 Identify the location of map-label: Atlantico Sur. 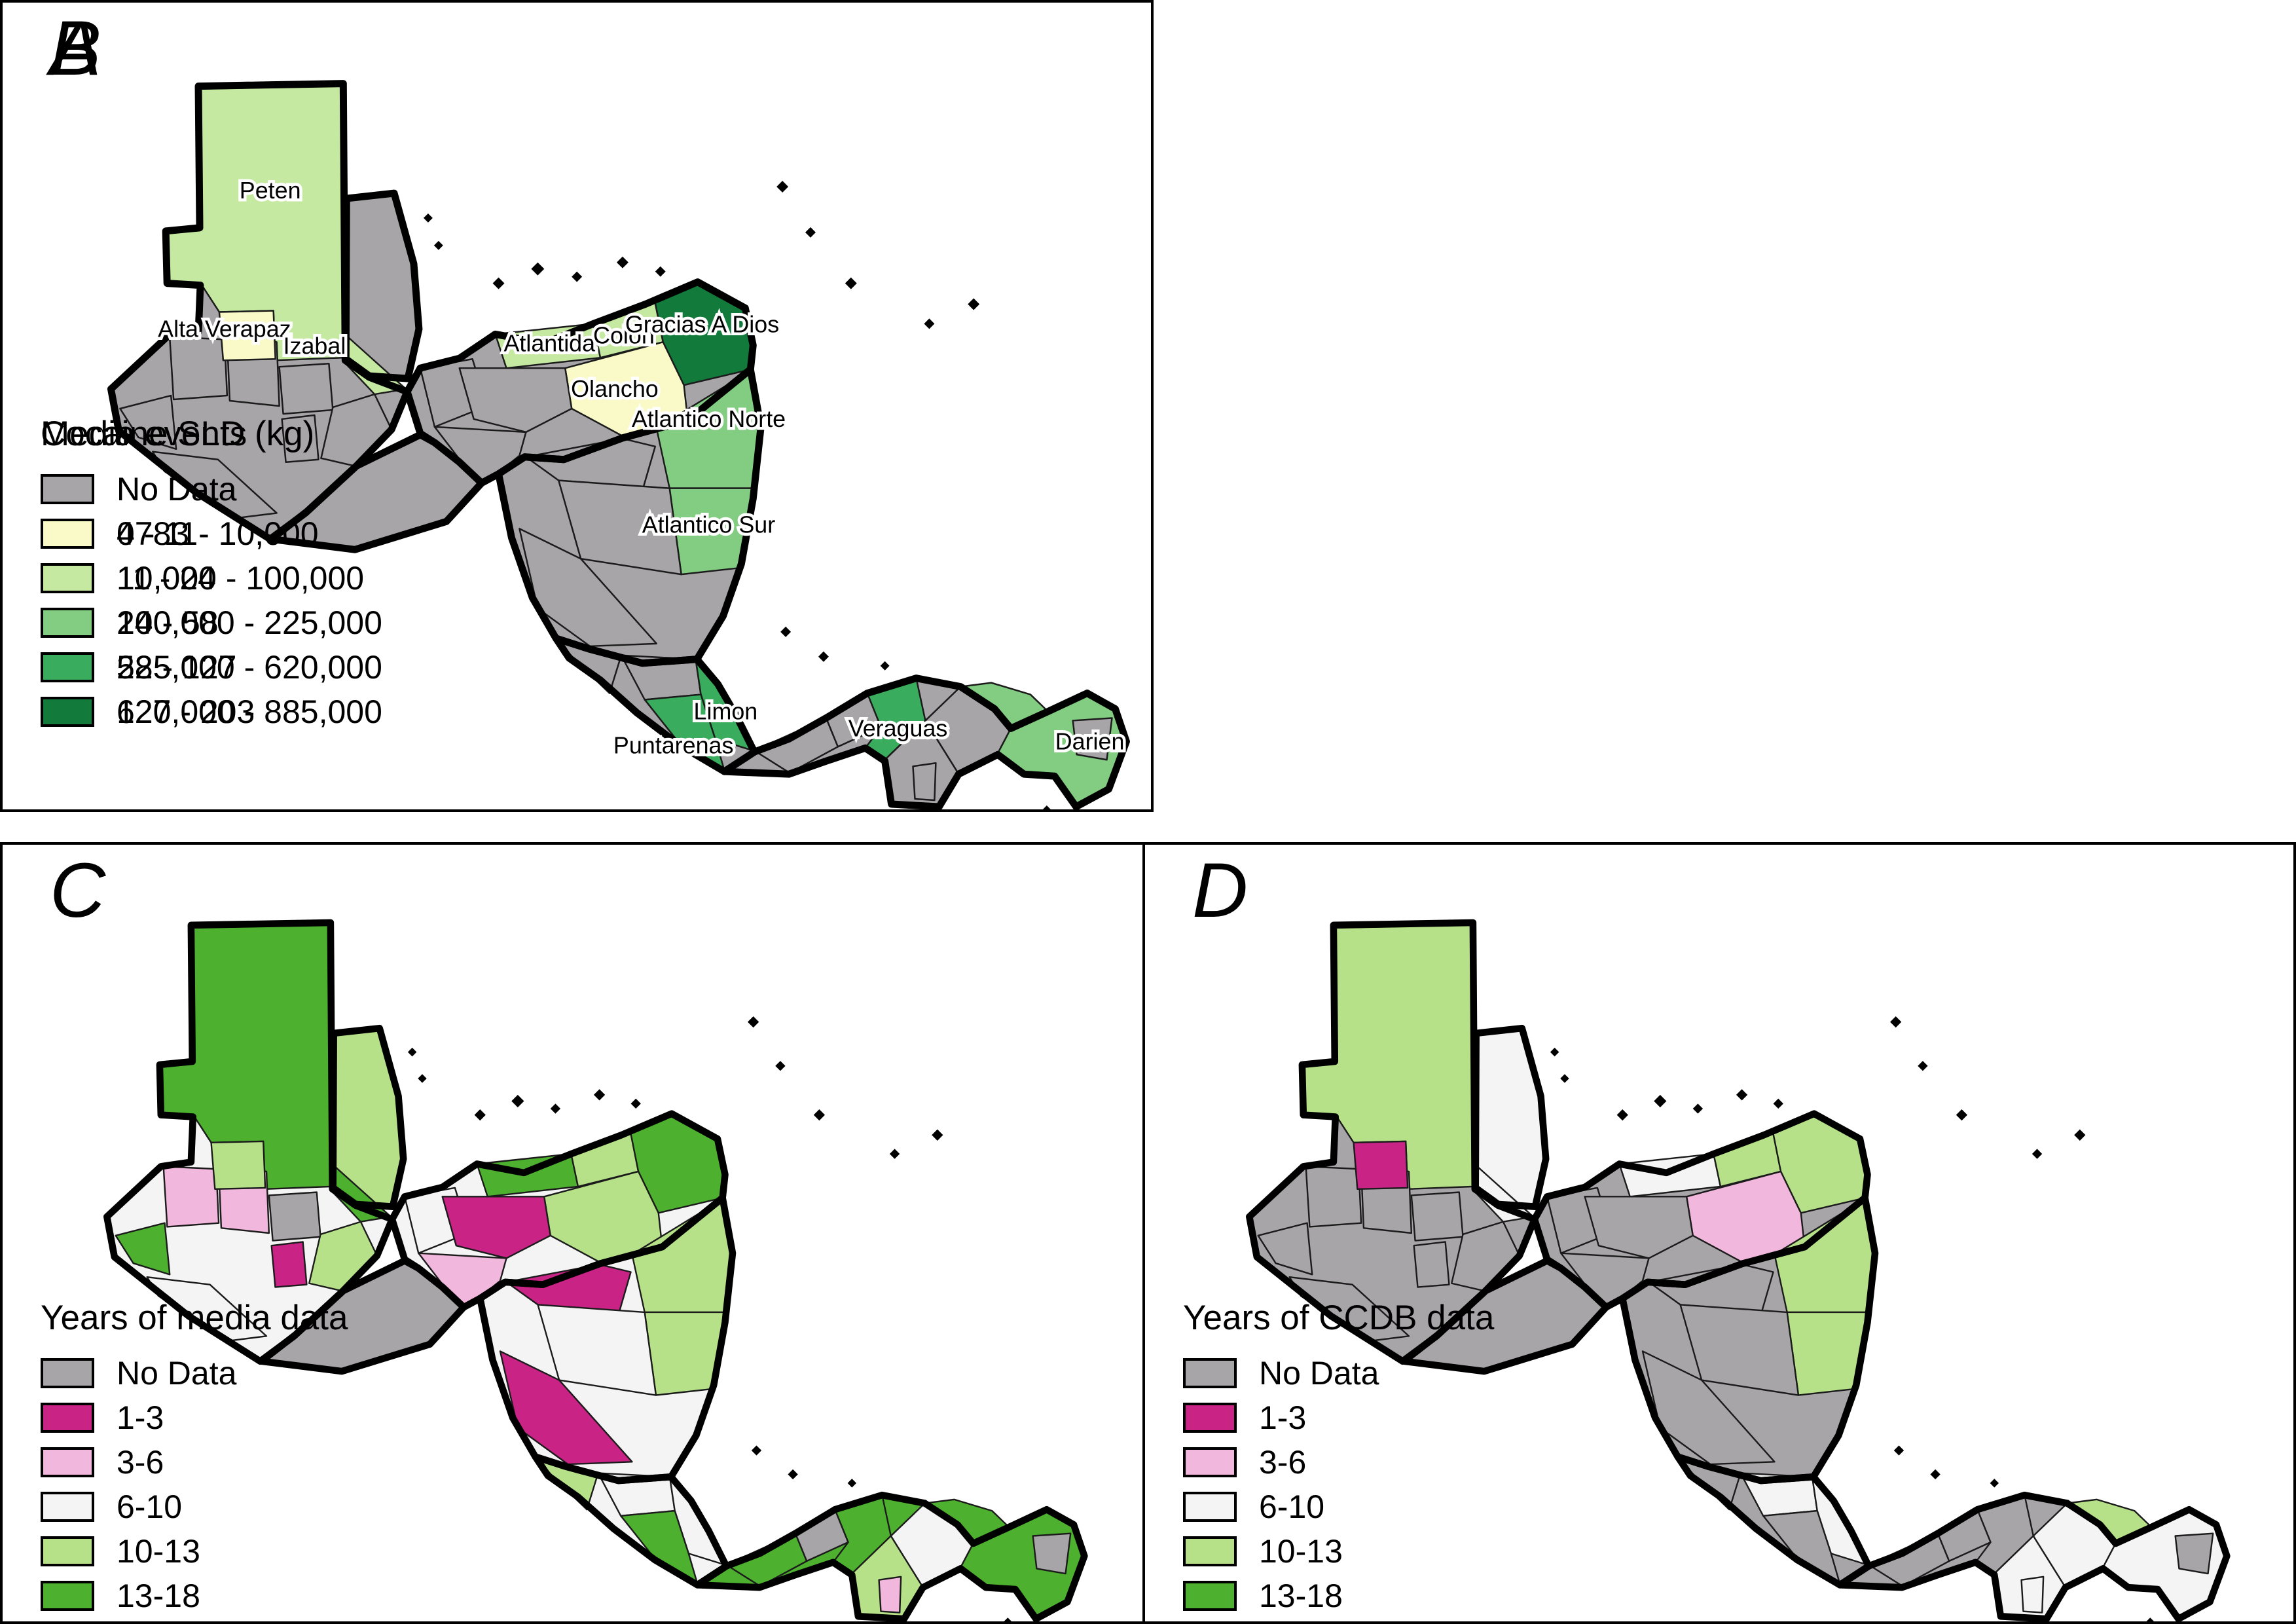
(708, 524).